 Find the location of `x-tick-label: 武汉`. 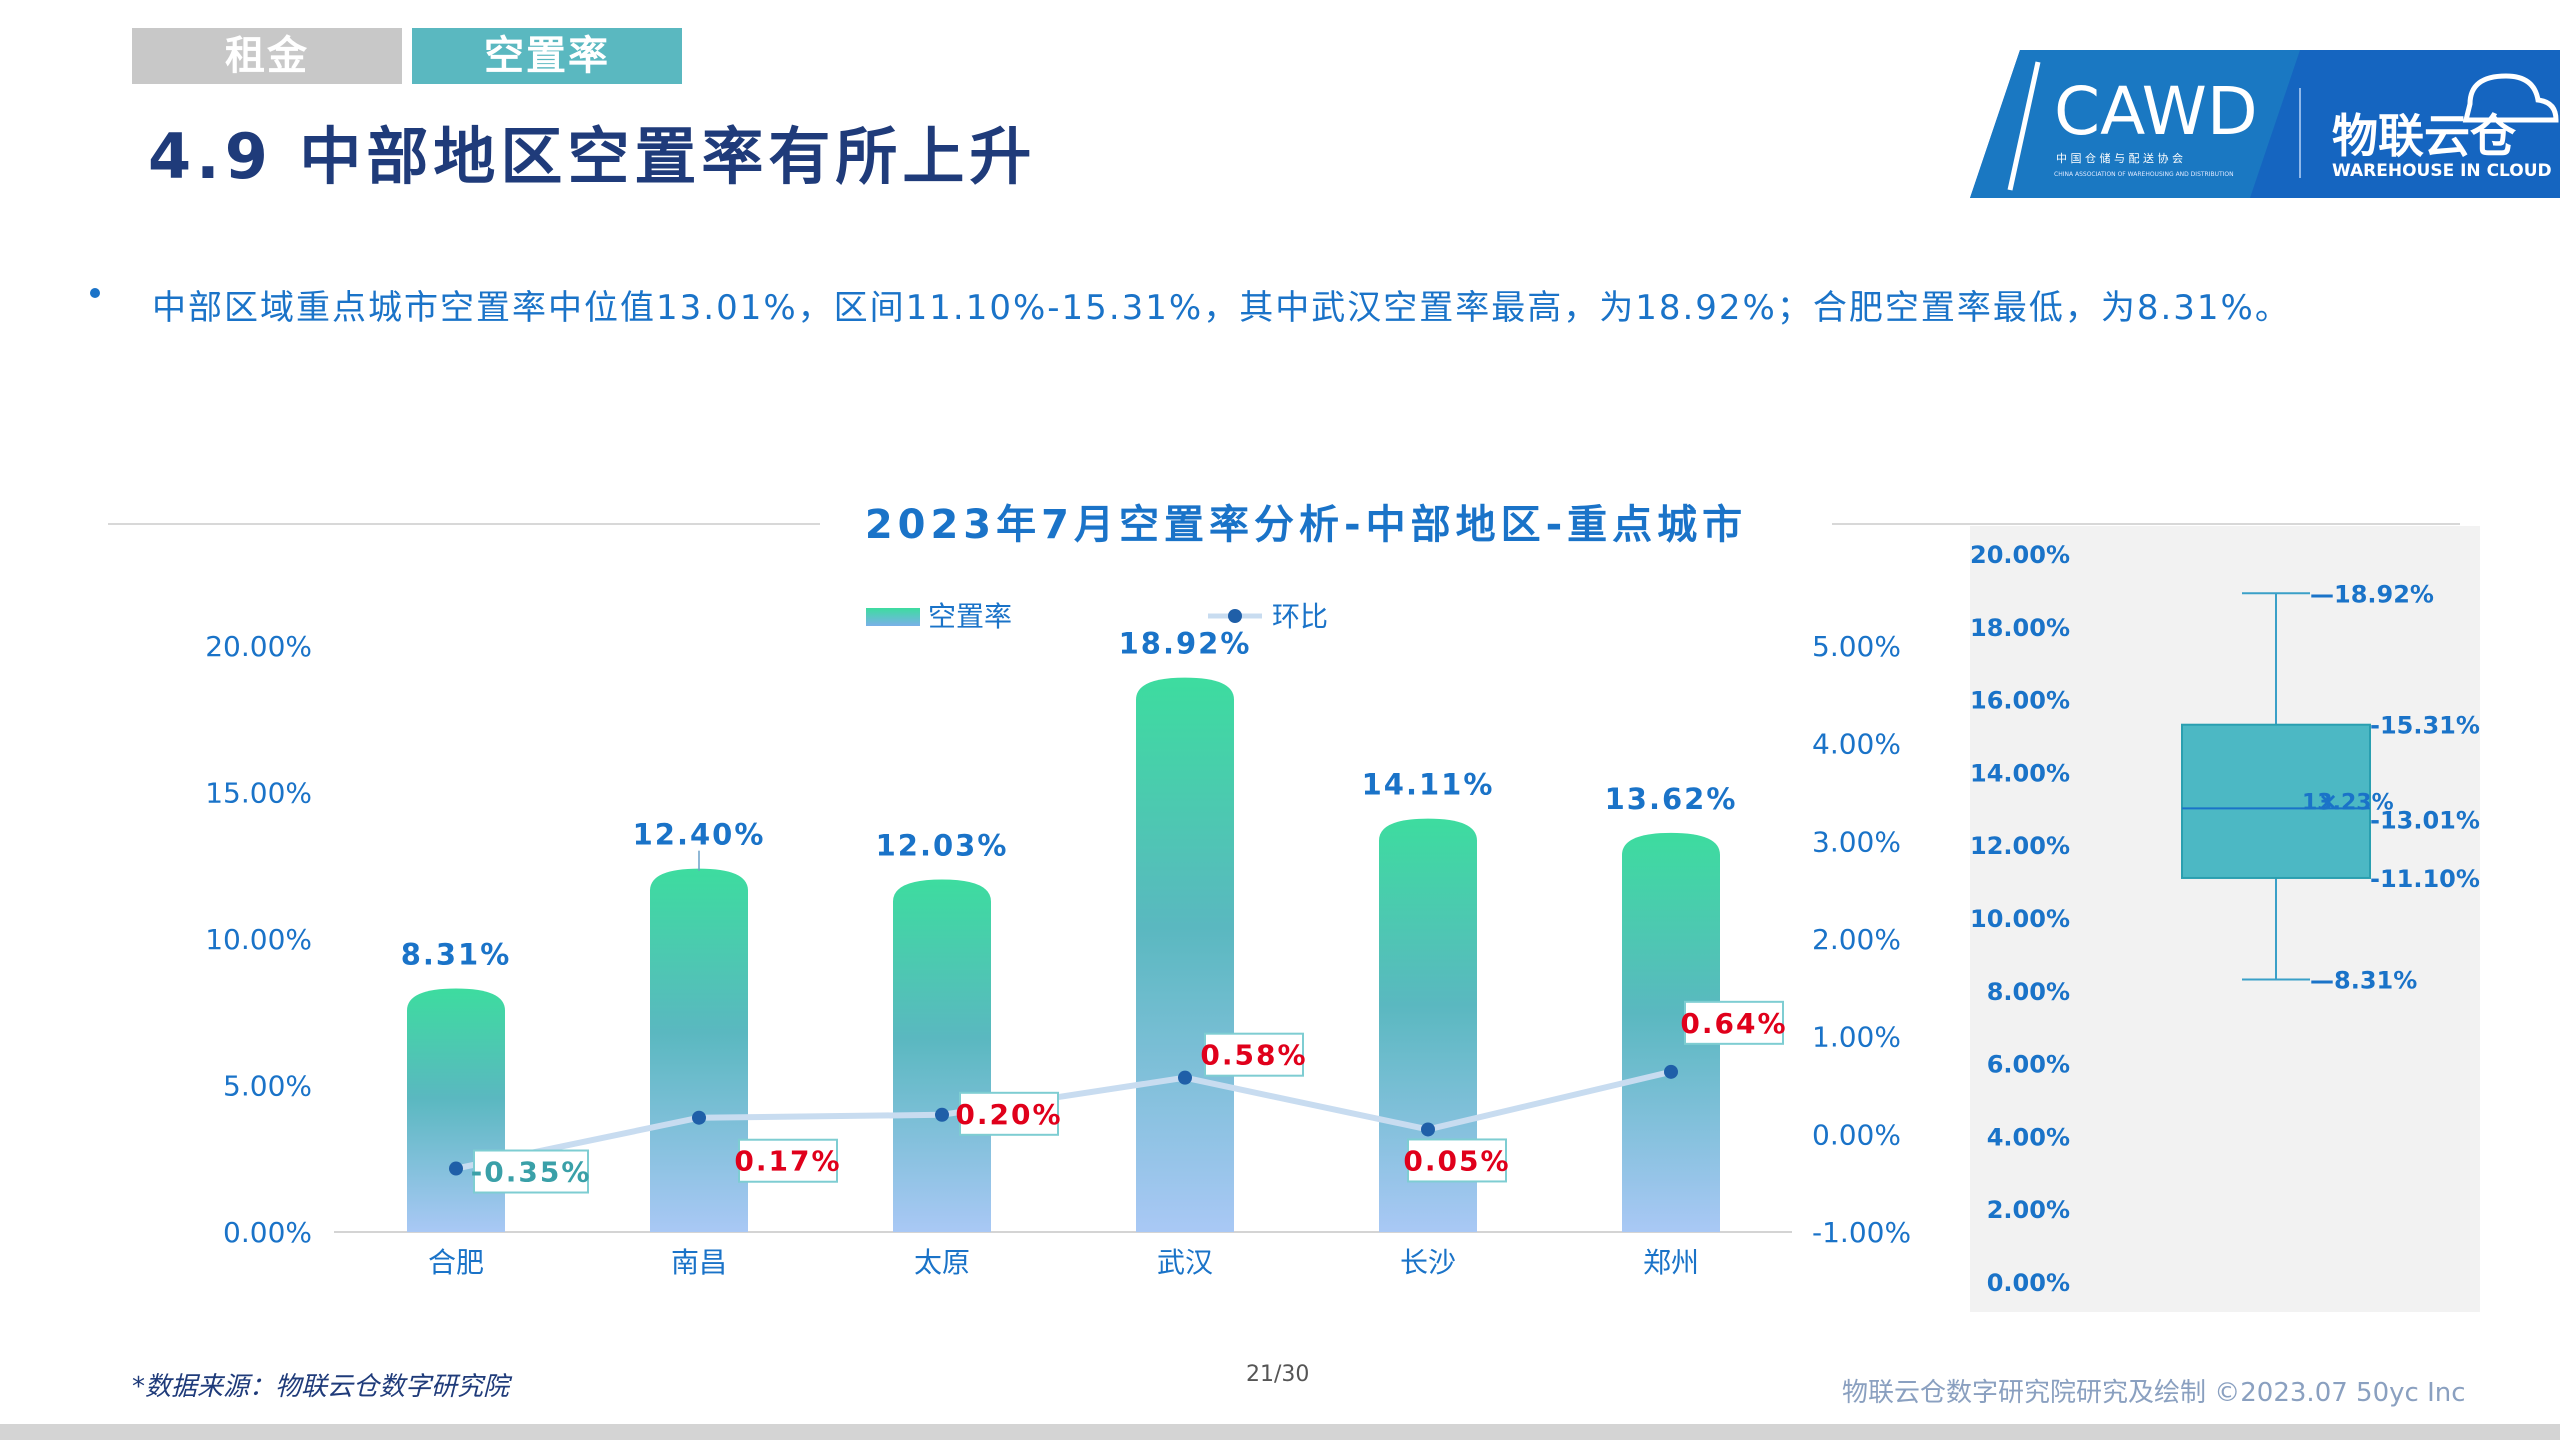

x-tick-label: 武汉 is located at coordinates (1185, 1262).